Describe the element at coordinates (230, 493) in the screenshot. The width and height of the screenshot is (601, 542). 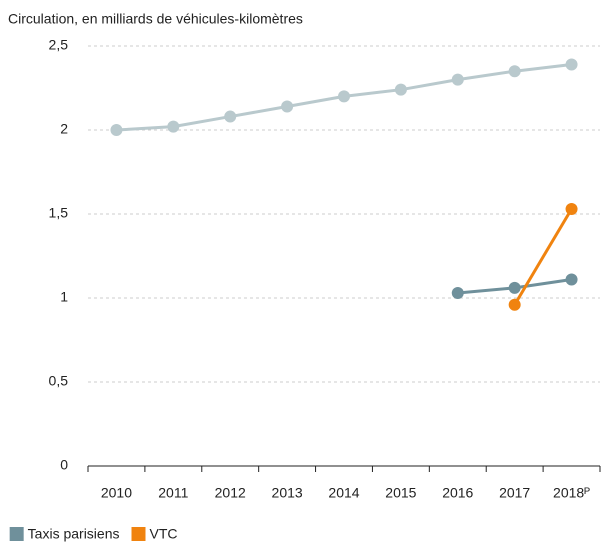
I see `x-tick-label: 2012` at that location.